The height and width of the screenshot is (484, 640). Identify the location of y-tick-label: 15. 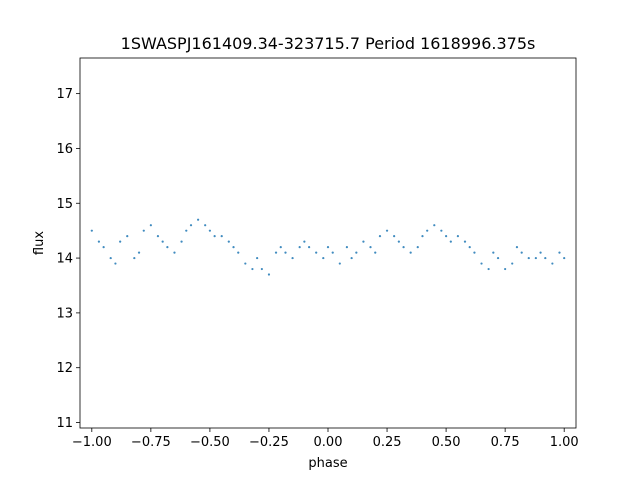
(64, 204).